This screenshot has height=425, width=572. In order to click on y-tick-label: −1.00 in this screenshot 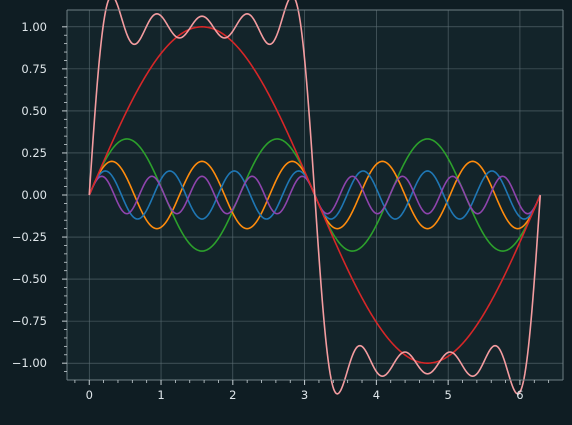, I will do `click(29, 363)`.